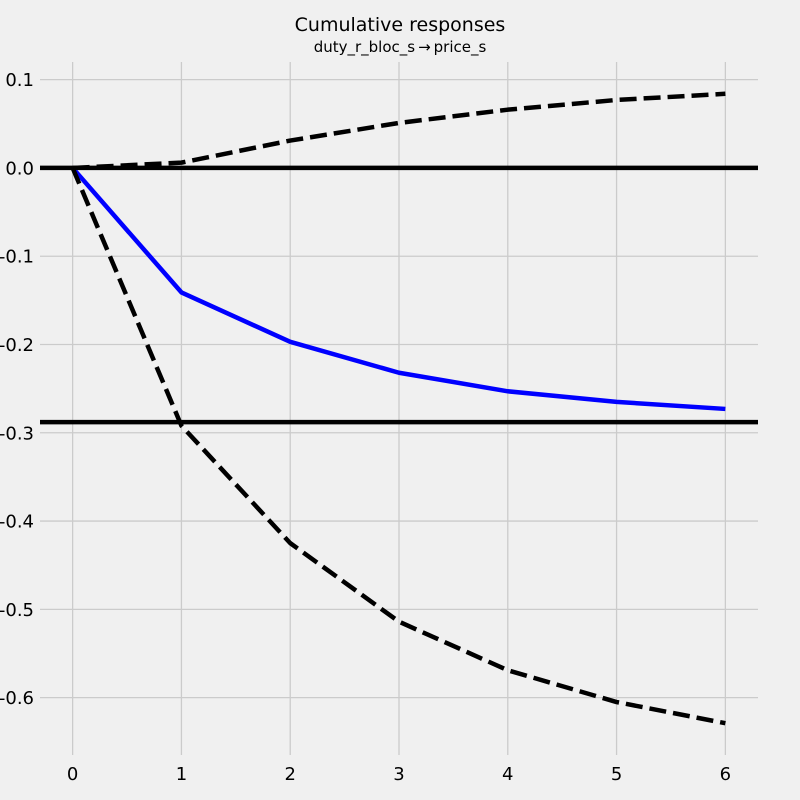 The width and height of the screenshot is (800, 800). What do you see at coordinates (19, 80) in the screenshot?
I see `y-tick-label: 0.1` at bounding box center [19, 80].